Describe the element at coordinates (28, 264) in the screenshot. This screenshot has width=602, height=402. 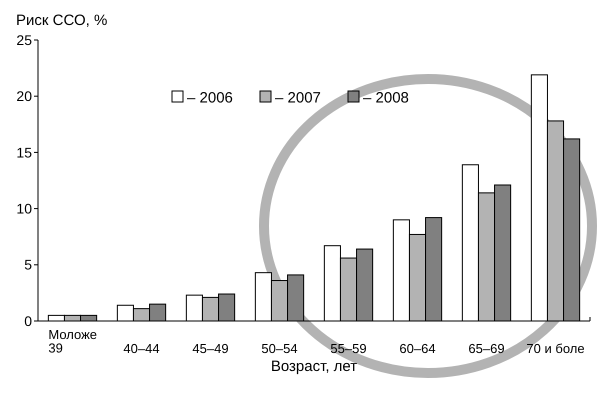
I see `y-tick-label: 5` at that location.